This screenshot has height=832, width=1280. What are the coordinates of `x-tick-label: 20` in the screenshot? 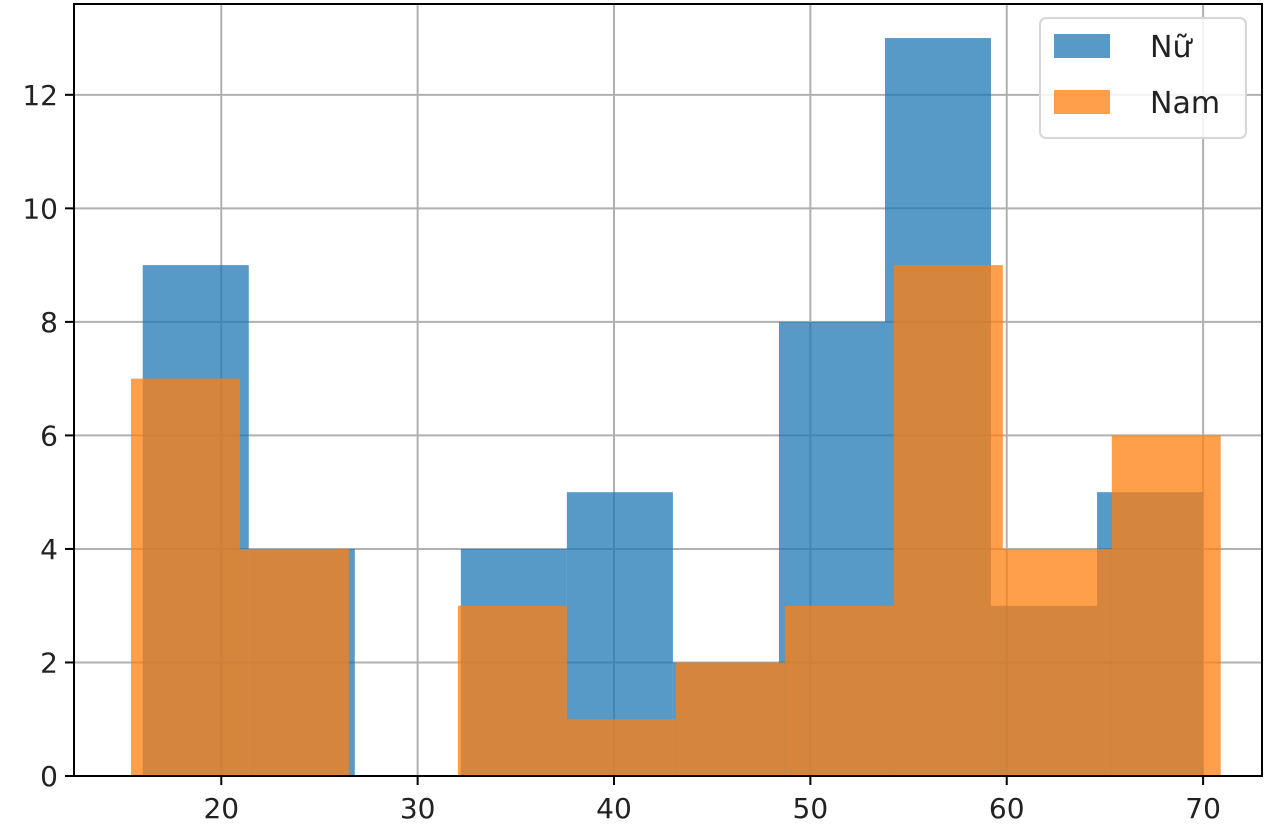 It's located at (221, 808).